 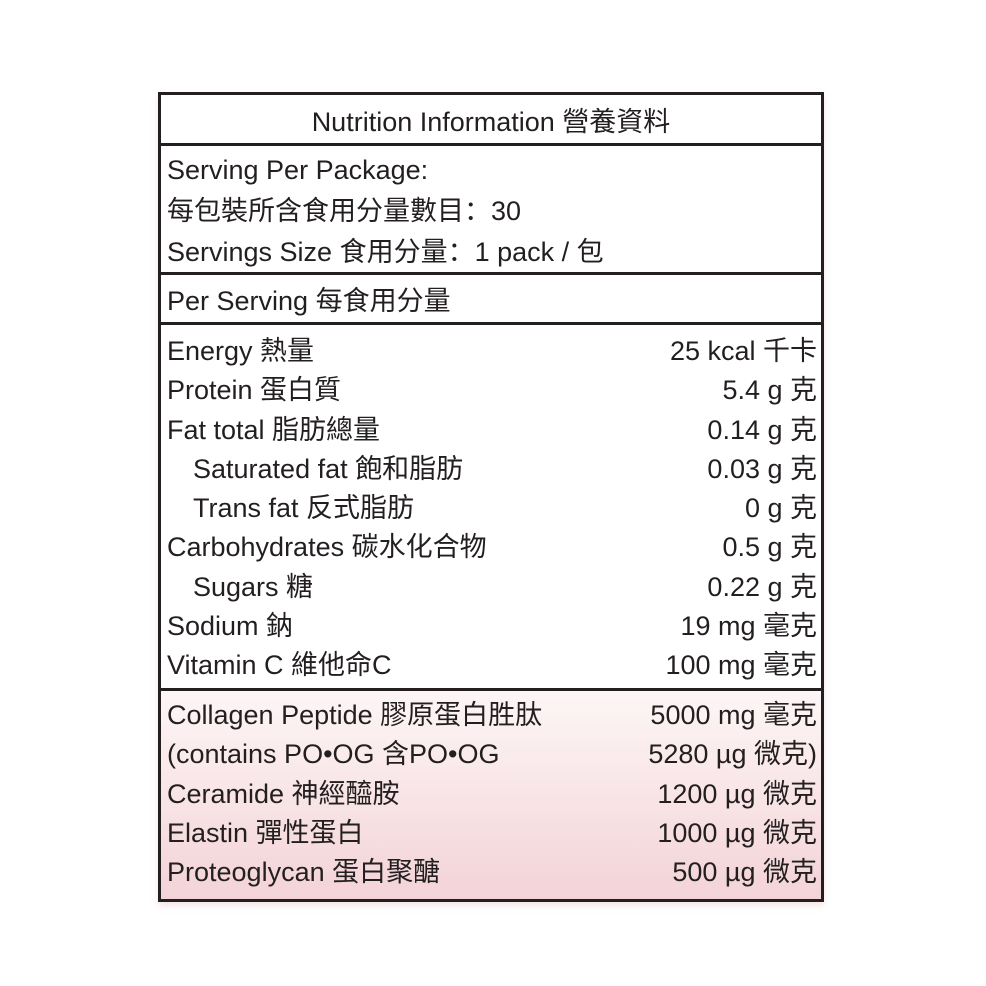 What do you see at coordinates (491, 587) in the screenshot?
I see `nutrient-row: Sugars 糖 0.22 g 克` at bounding box center [491, 587].